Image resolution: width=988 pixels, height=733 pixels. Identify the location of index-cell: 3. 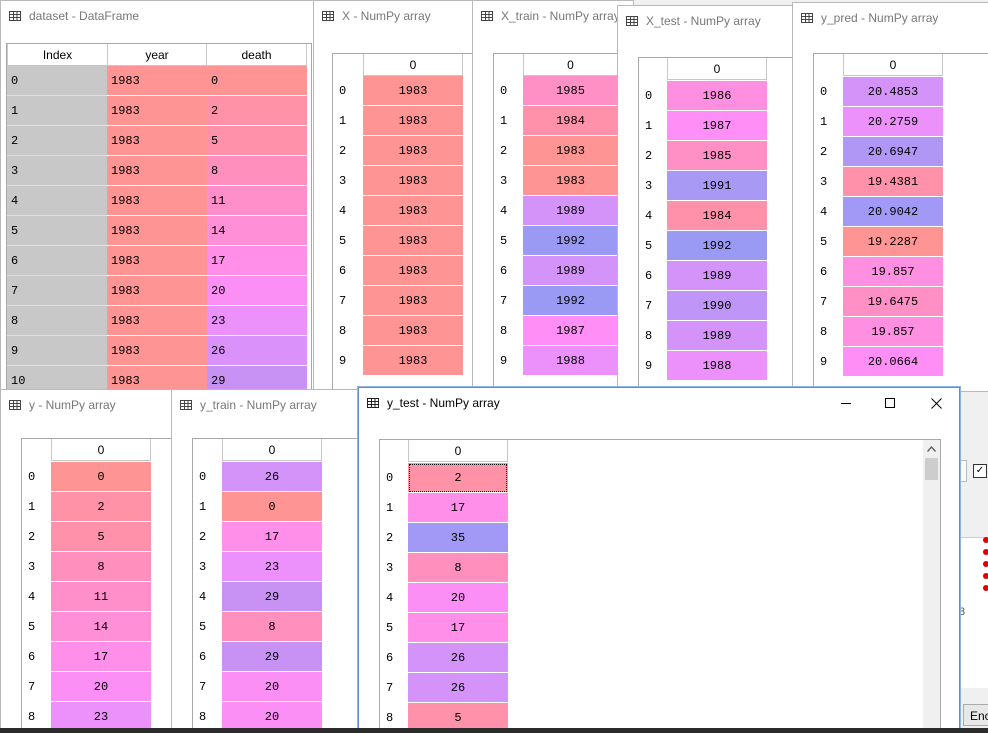
(57, 171).